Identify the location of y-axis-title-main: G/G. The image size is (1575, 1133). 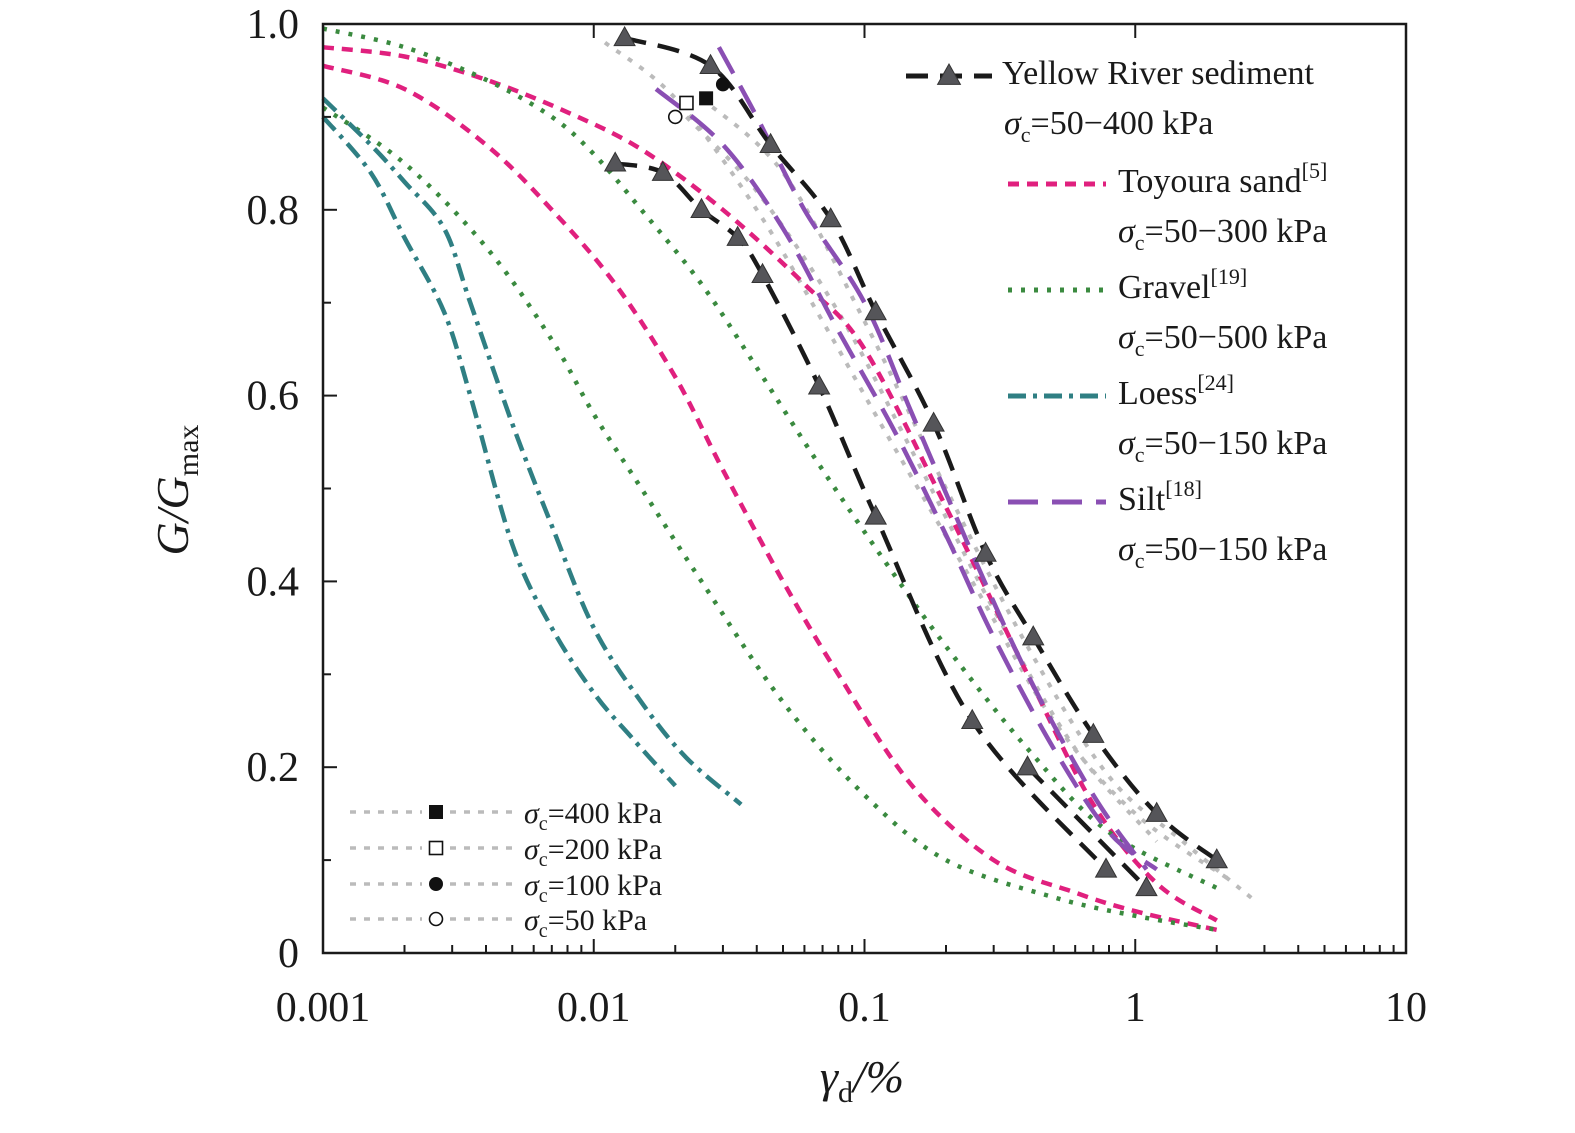
(172, 515).